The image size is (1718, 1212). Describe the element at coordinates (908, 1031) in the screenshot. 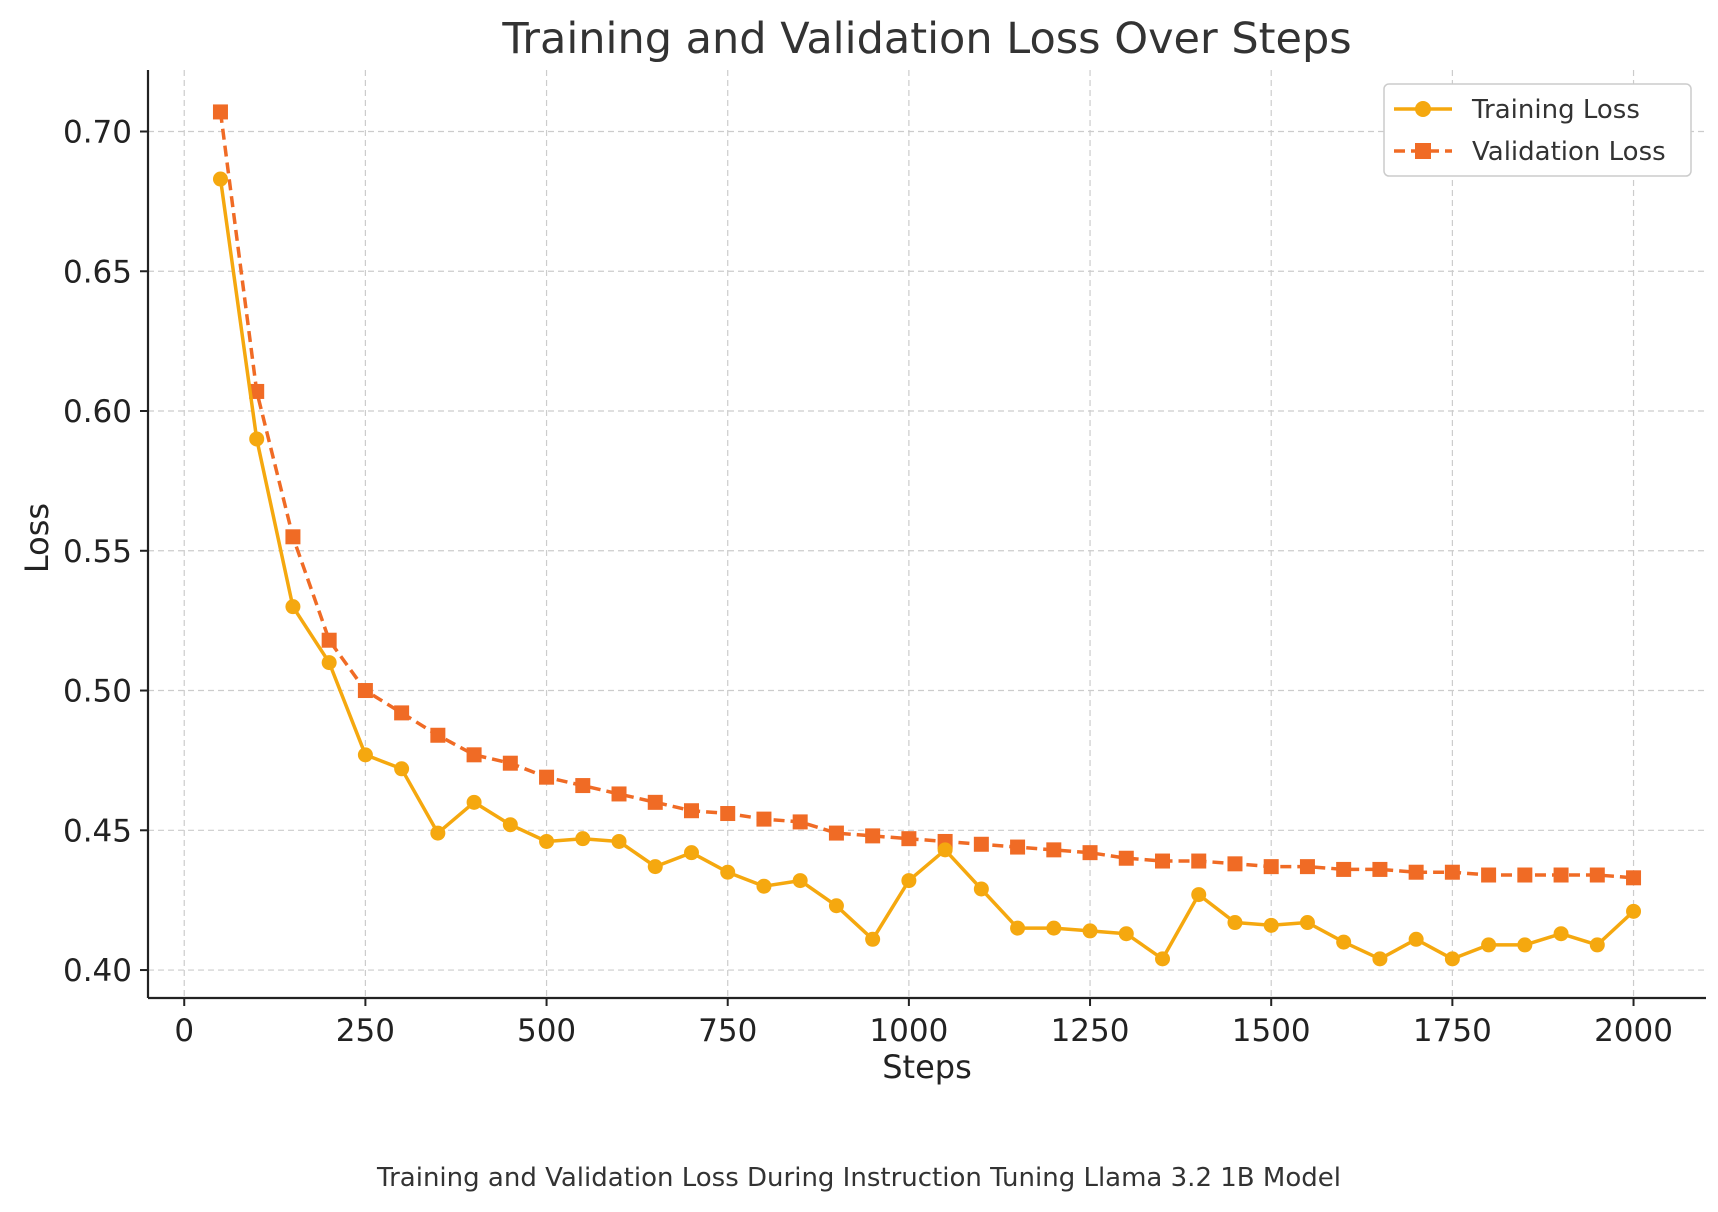

I see `x-tick-label: 1000` at that location.